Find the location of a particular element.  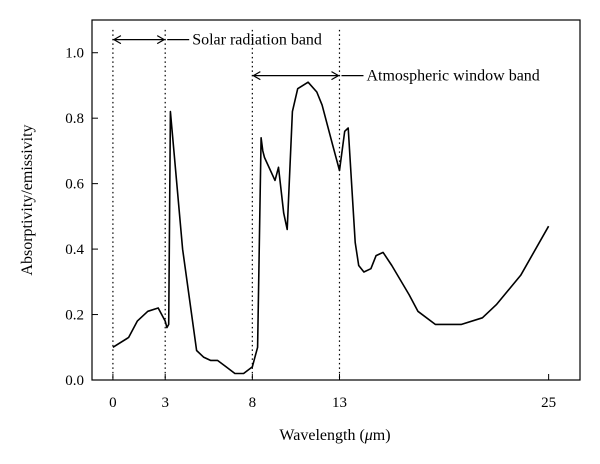

y-tick-label: 1.0 is located at coordinates (74, 54).